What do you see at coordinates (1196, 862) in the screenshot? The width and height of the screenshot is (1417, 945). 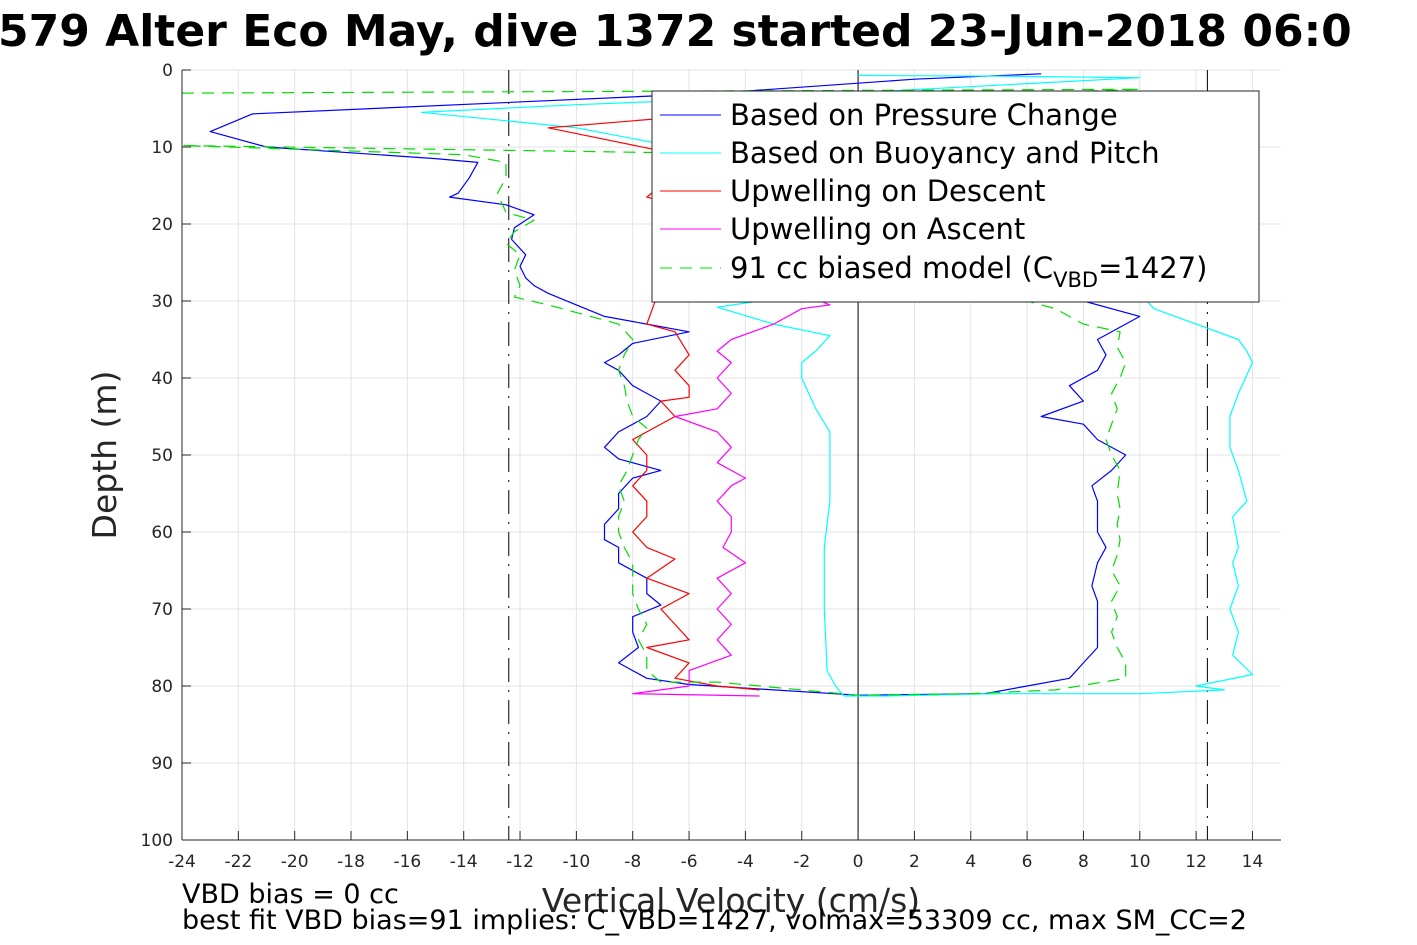 I see `x-tick-label-18: 12` at bounding box center [1196, 862].